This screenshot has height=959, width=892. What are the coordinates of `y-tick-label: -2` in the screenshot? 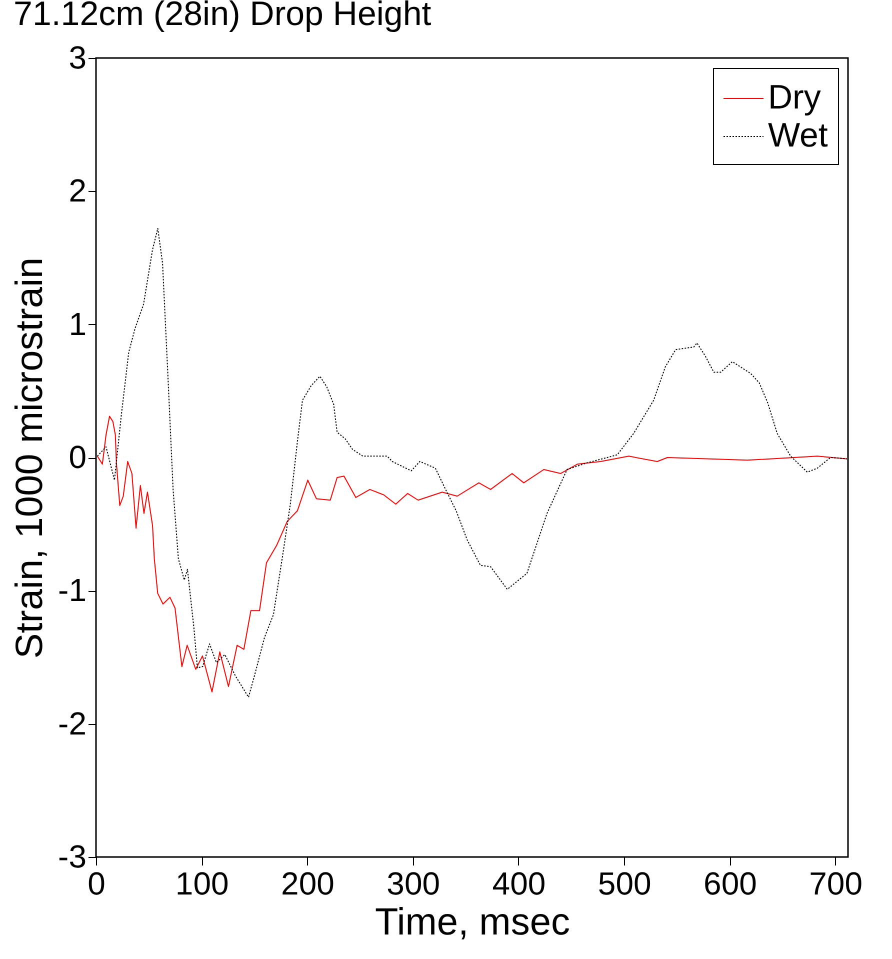 It's located at (72, 723).